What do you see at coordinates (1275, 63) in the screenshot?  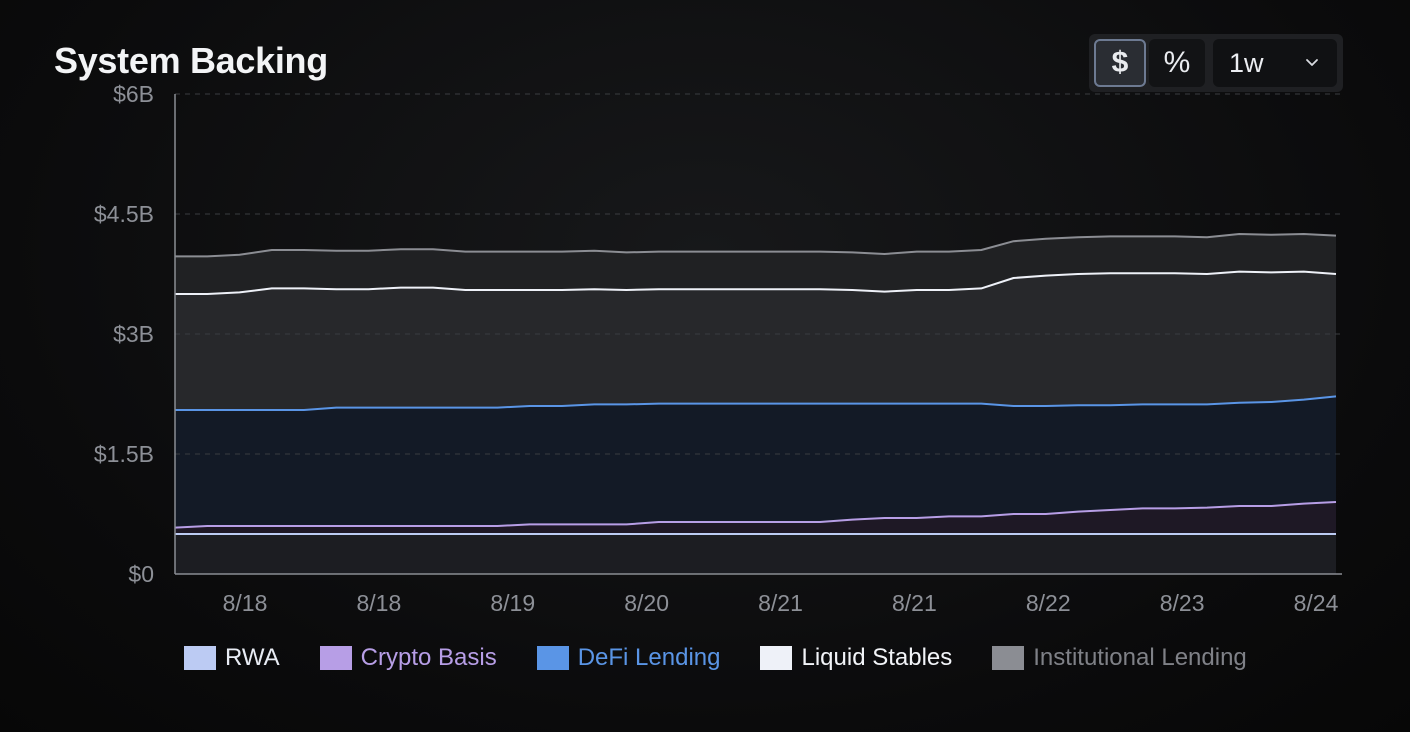 I see `time-range-select: 1w` at bounding box center [1275, 63].